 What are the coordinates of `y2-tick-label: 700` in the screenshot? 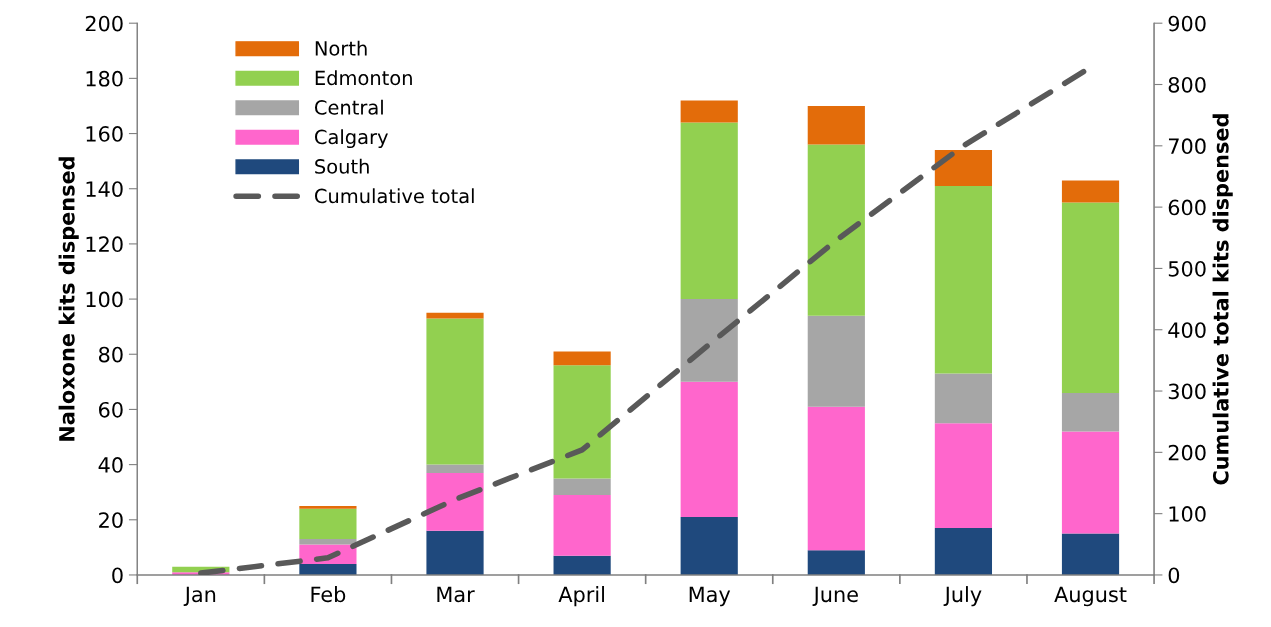 It's located at (1187, 146).